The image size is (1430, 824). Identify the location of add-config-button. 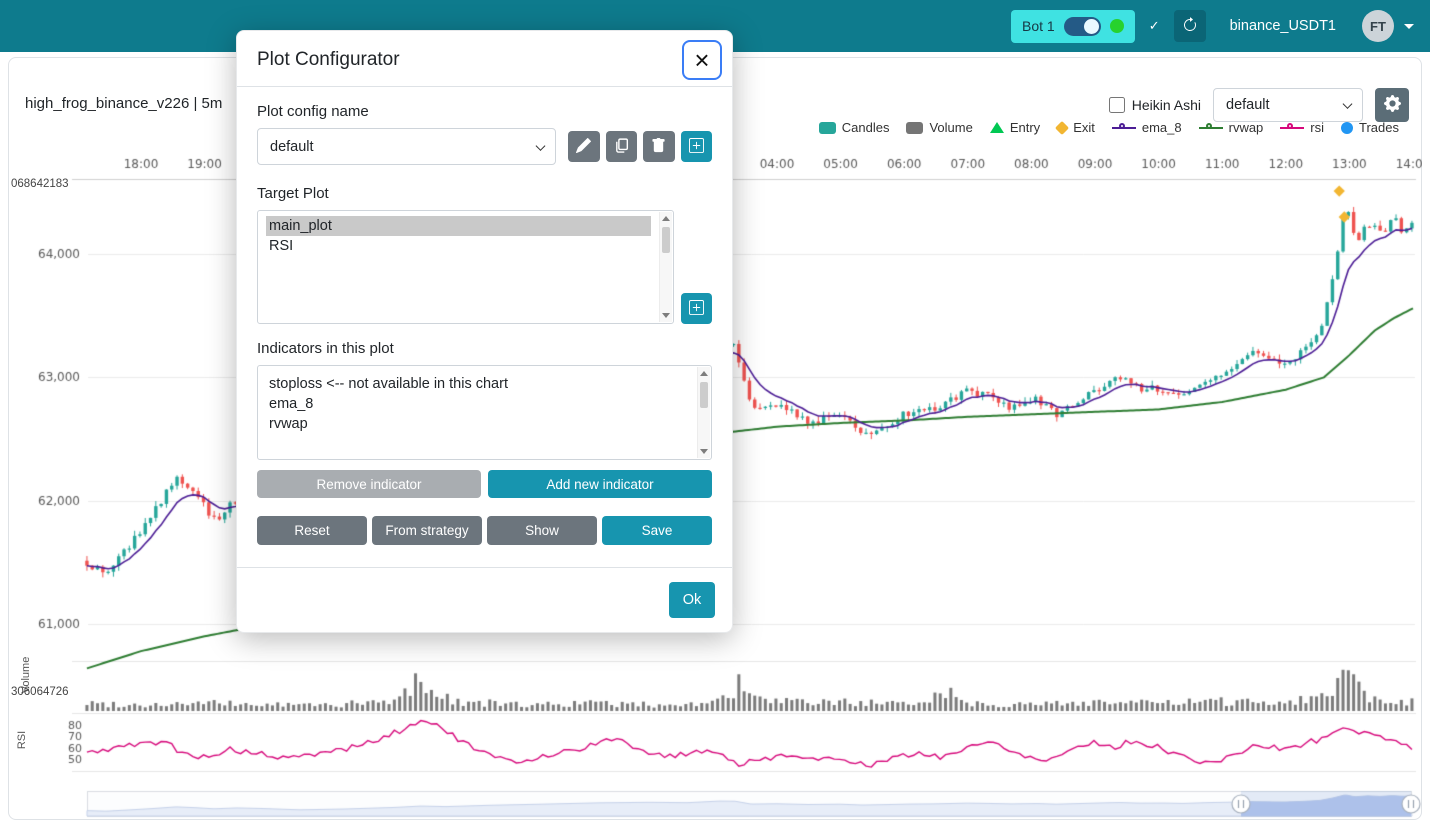
(696, 146).